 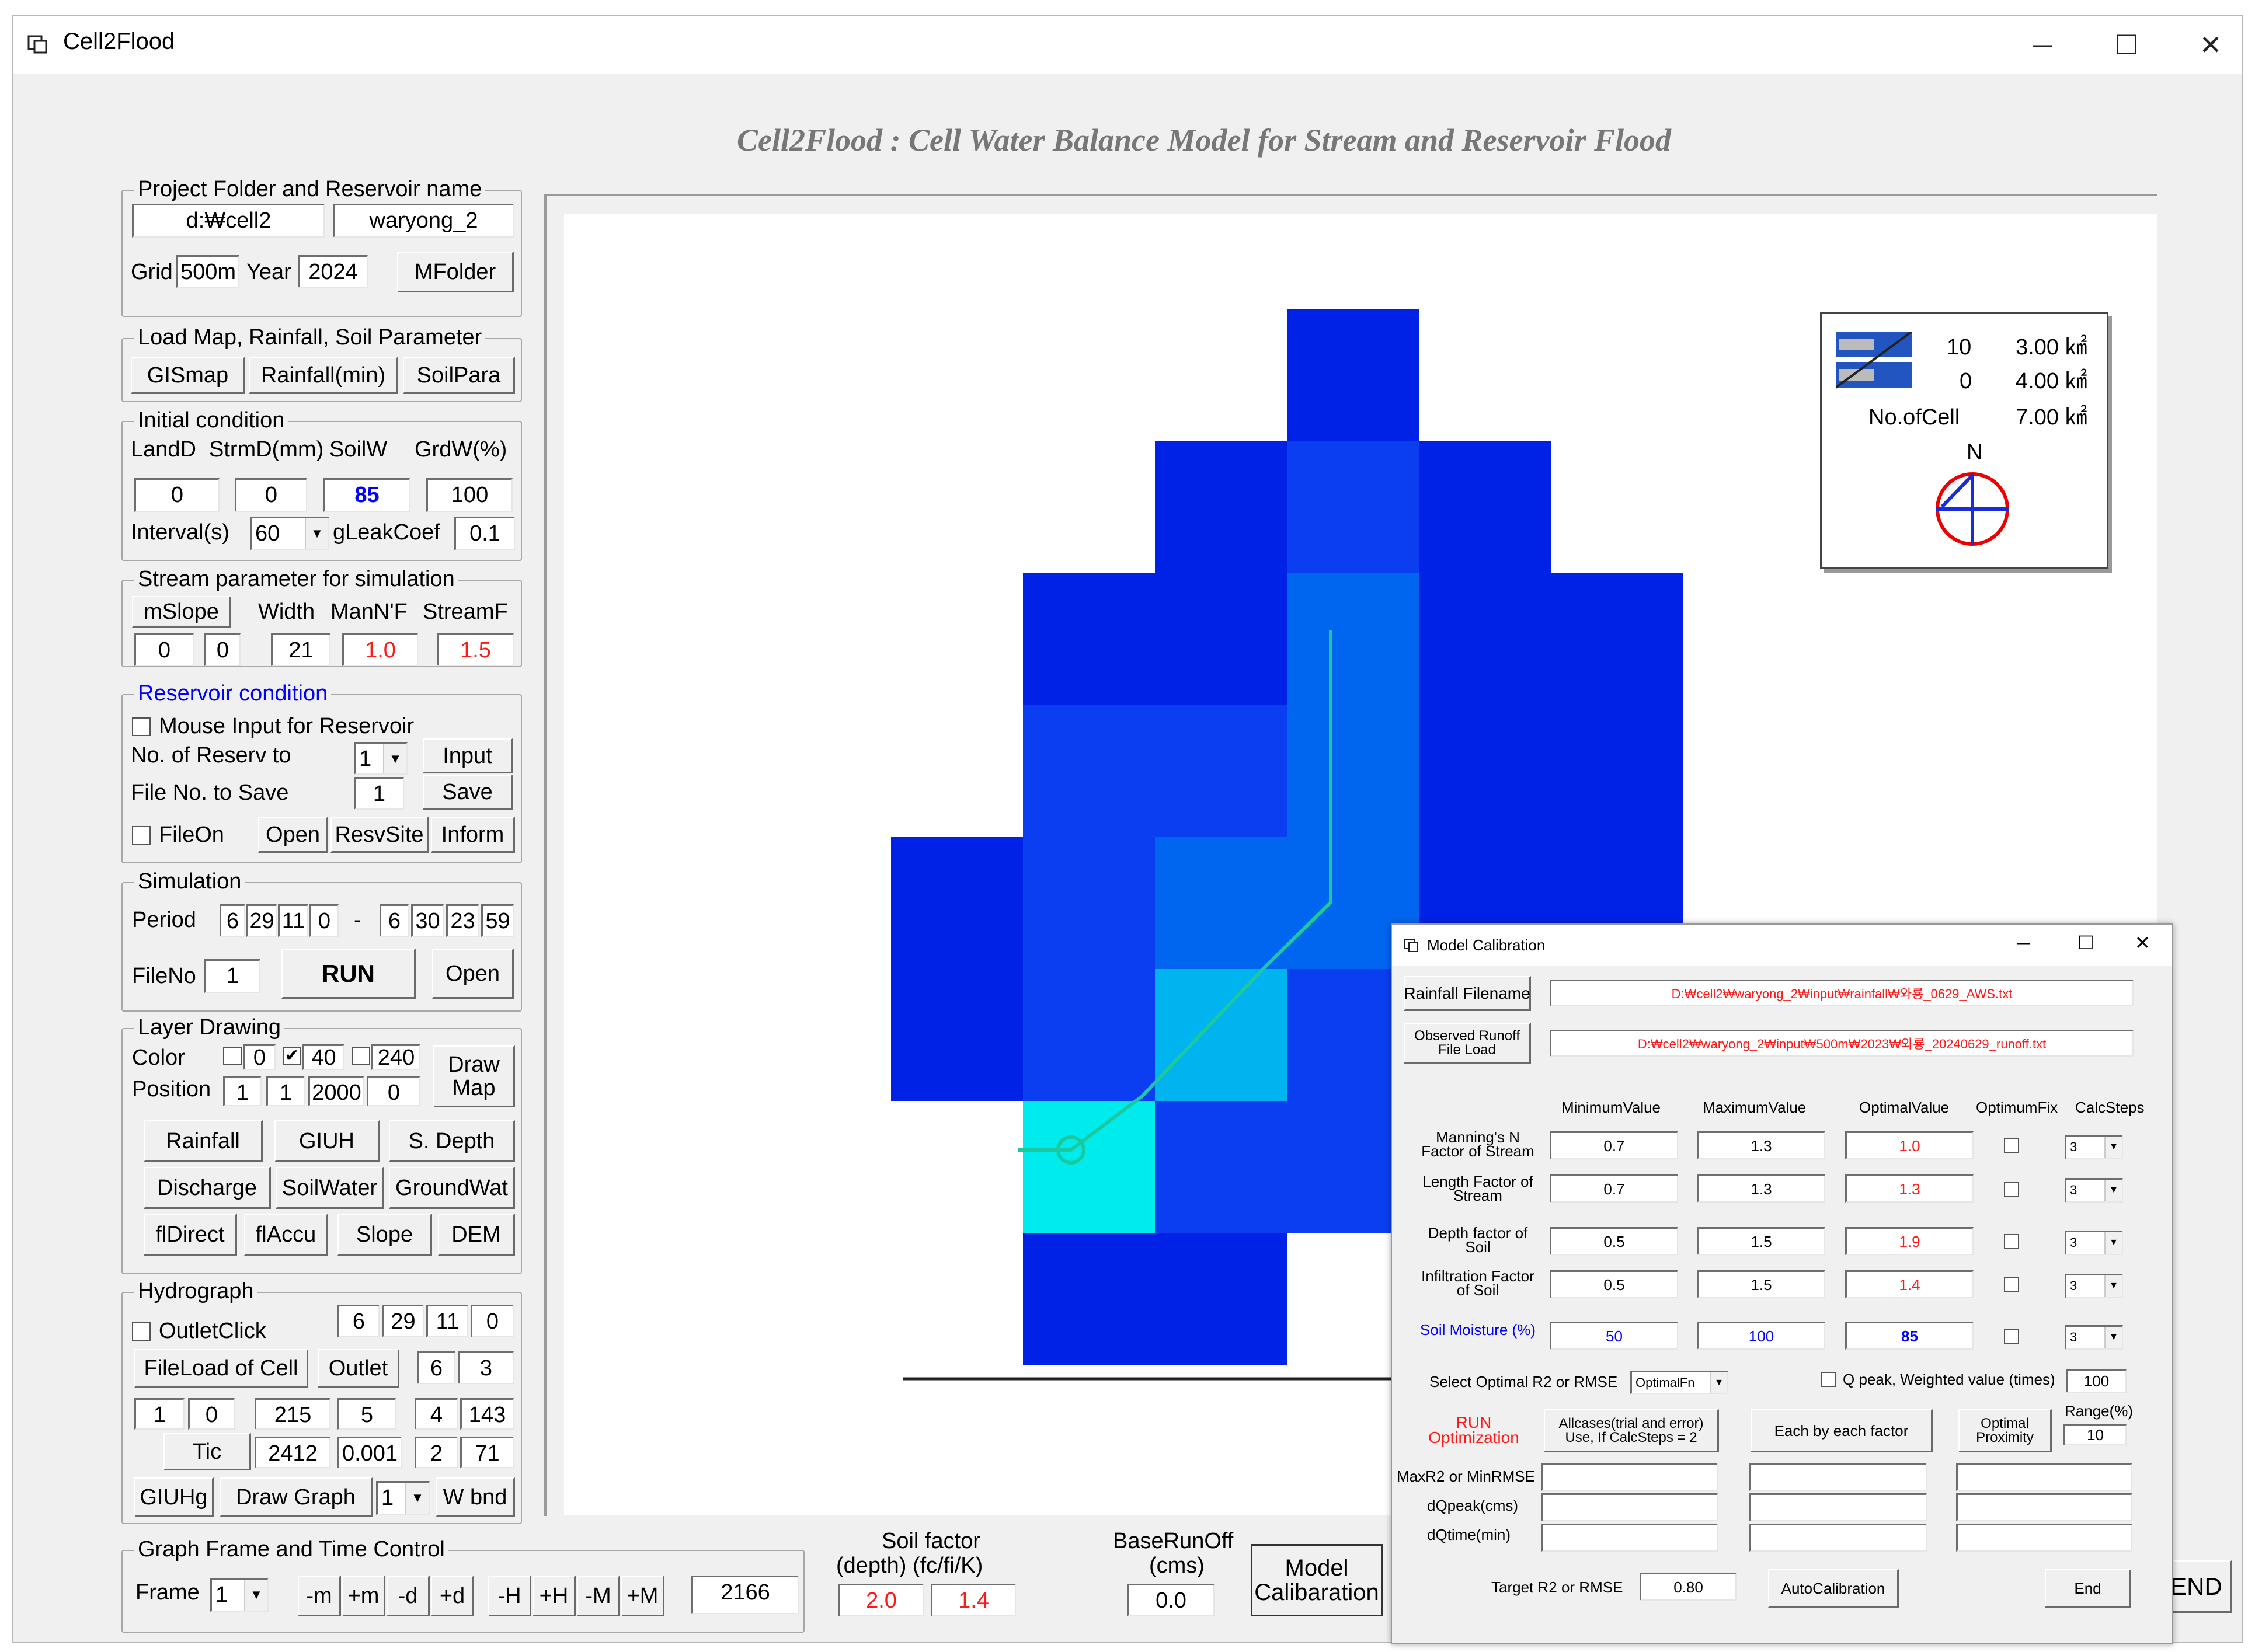 What do you see at coordinates (1317, 1580) in the screenshot?
I see `model-calibration-button: Model Calibaration` at bounding box center [1317, 1580].